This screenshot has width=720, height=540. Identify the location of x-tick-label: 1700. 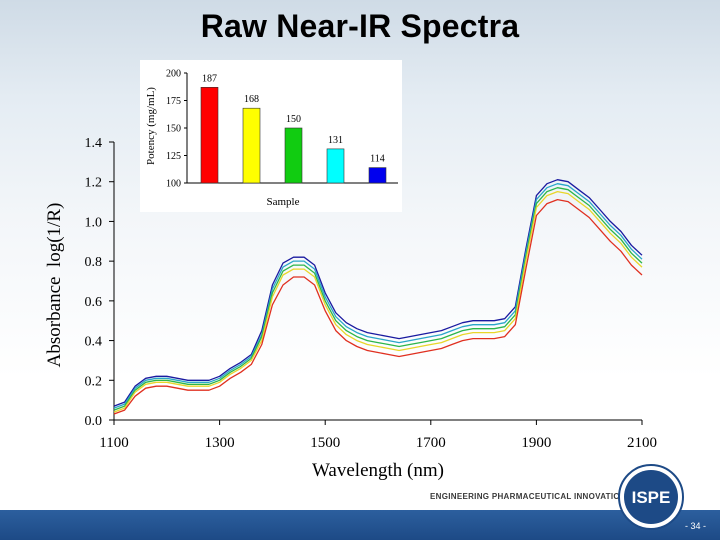
(431, 443).